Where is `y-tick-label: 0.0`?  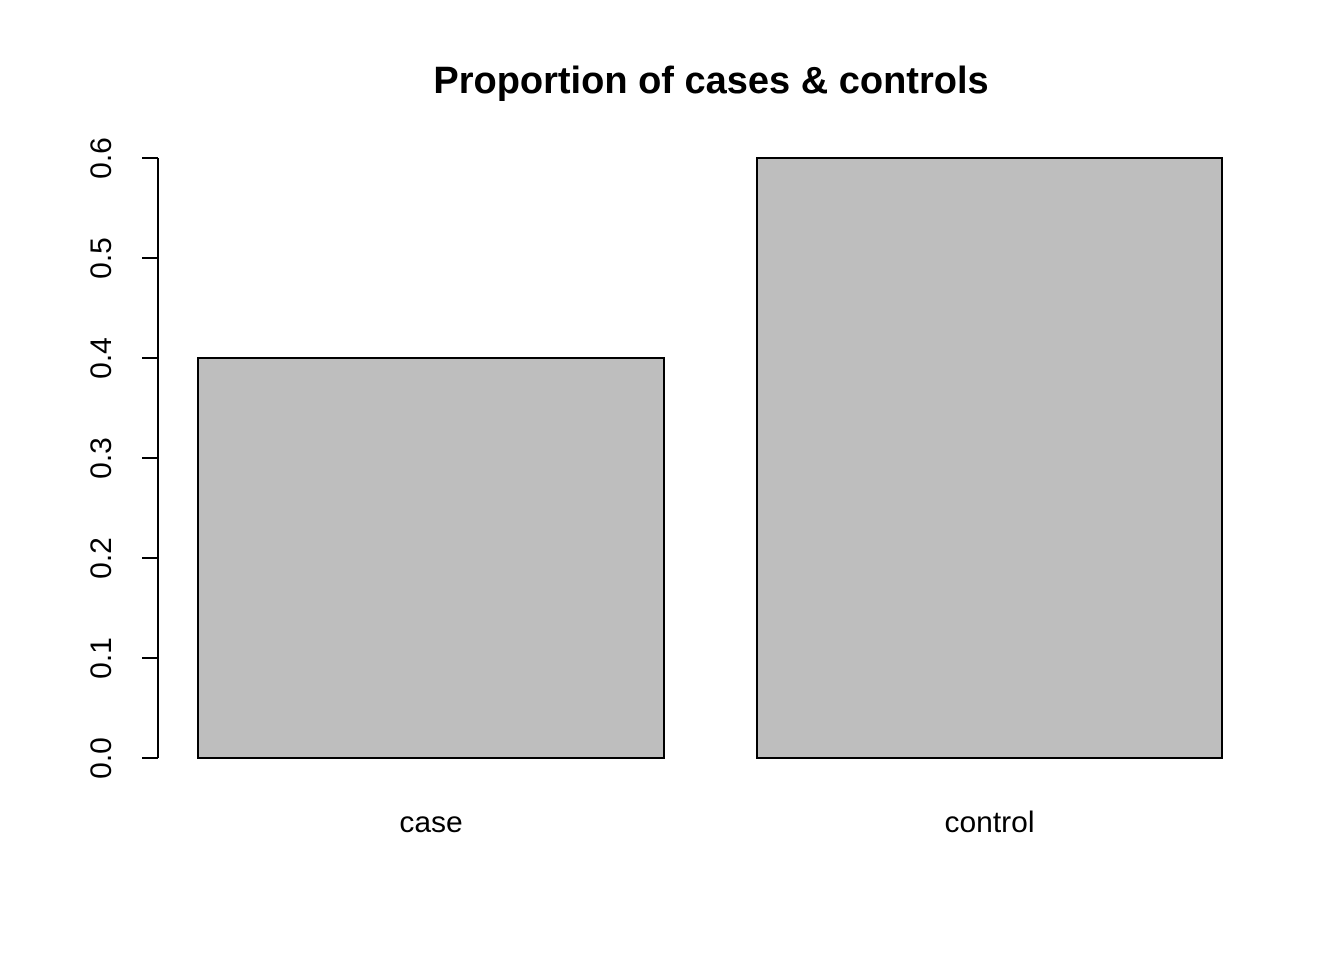 y-tick-label: 0.0 is located at coordinates (101, 758).